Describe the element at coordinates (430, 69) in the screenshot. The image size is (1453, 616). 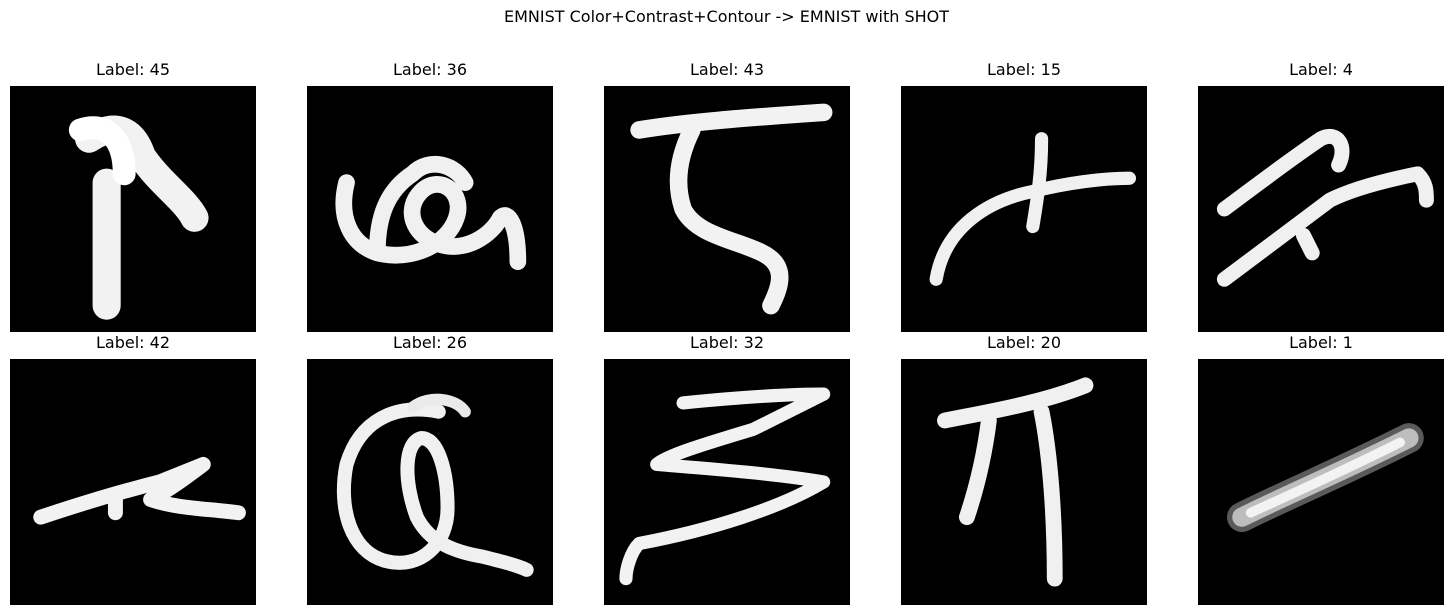
I see `panel-label: Label: 36` at that location.